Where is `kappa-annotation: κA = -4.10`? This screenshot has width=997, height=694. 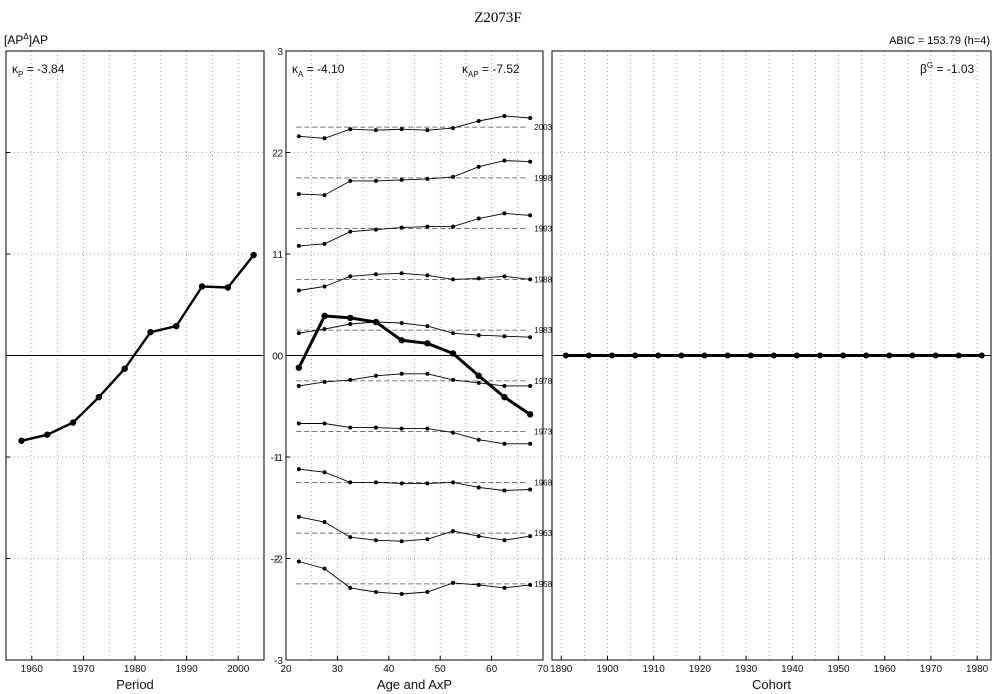
kappa-annotation: κA = -4.10 is located at coordinates (318, 70).